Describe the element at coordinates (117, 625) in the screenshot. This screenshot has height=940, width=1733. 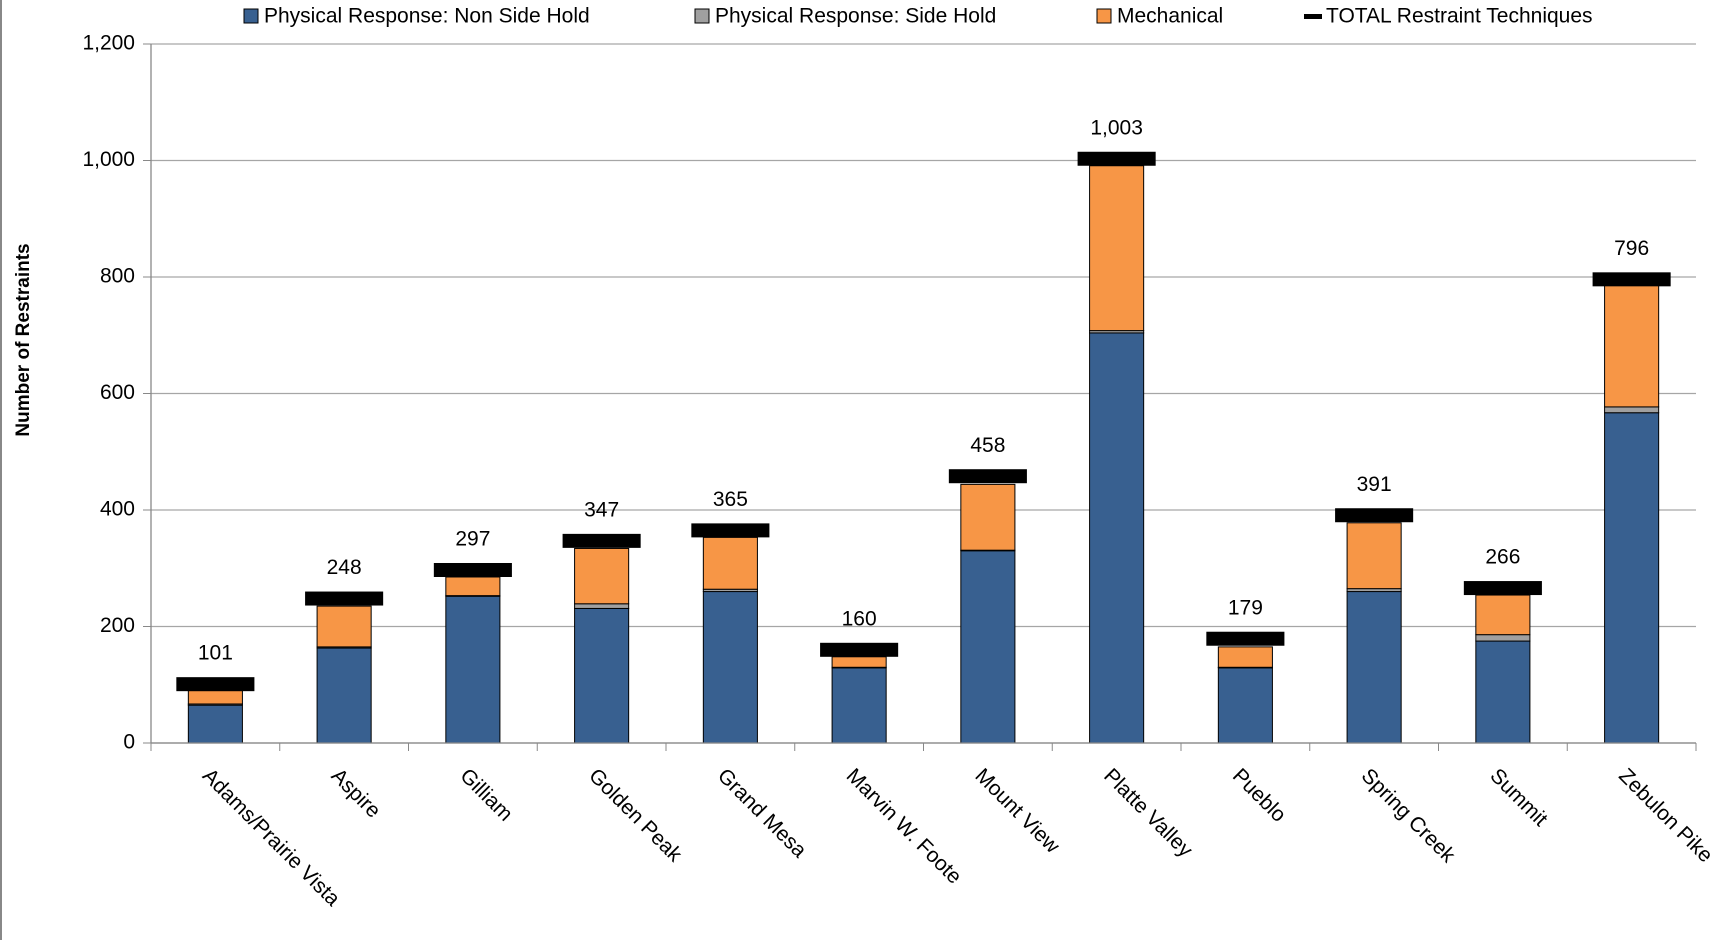
I see `y-tick-label: 200` at that location.